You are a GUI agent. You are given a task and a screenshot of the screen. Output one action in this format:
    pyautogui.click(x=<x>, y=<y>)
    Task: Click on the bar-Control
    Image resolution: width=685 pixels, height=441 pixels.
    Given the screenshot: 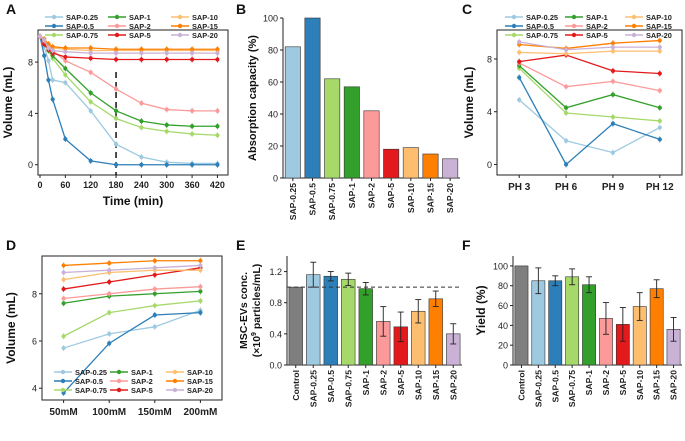 What is the action you would take?
    pyautogui.click(x=521, y=315)
    